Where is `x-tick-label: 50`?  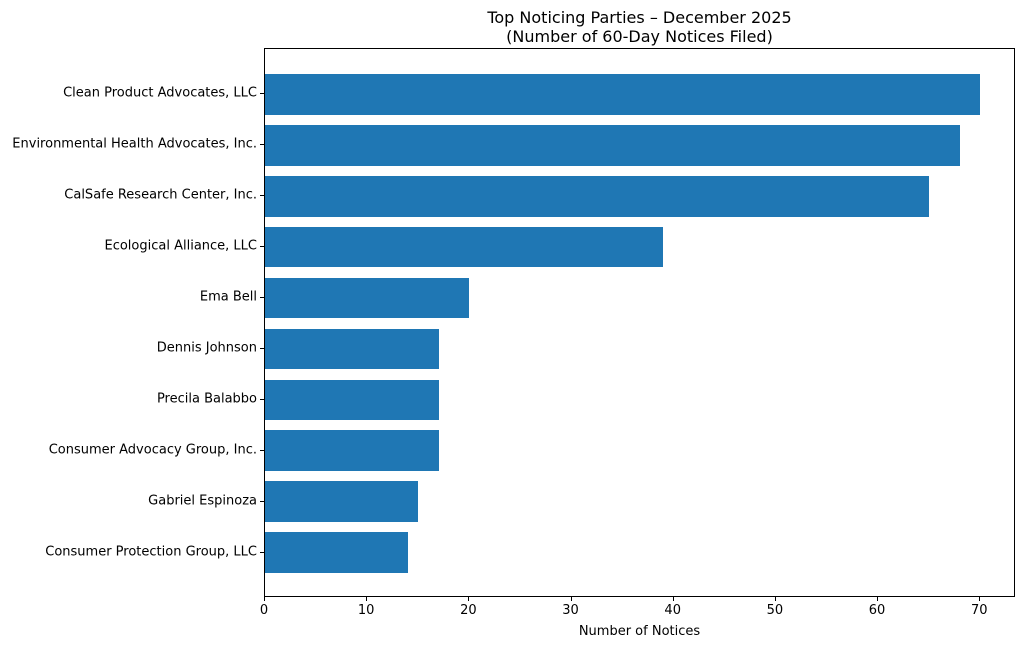
x-tick-label: 50 is located at coordinates (775, 610).